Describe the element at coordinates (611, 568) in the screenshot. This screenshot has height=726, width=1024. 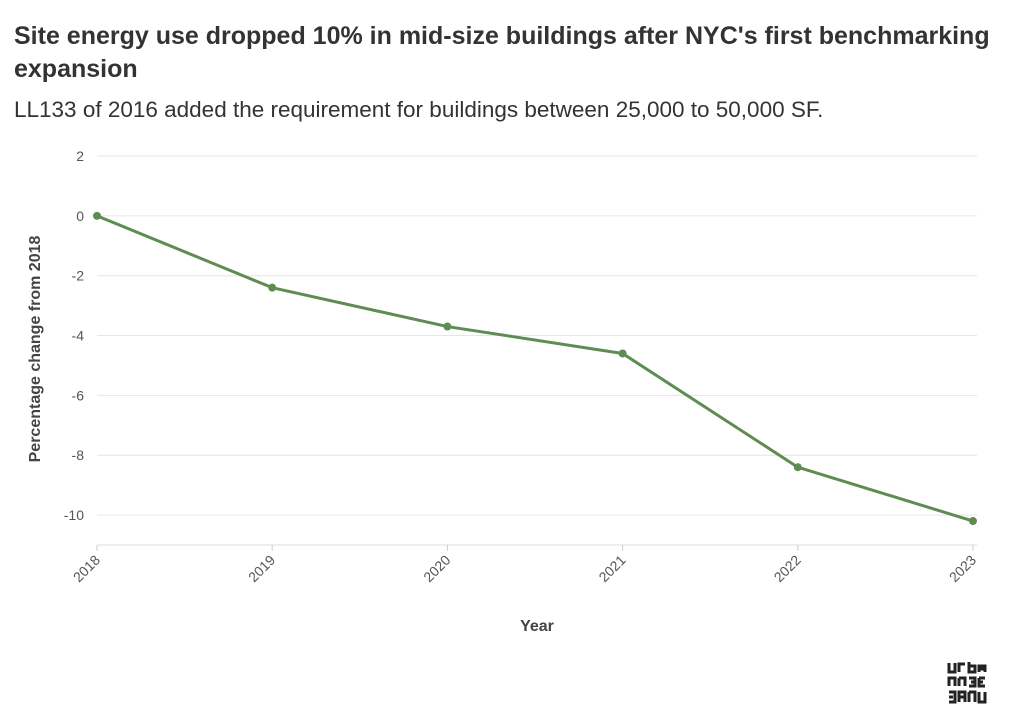
I see `x-tick-label: 2021` at that location.